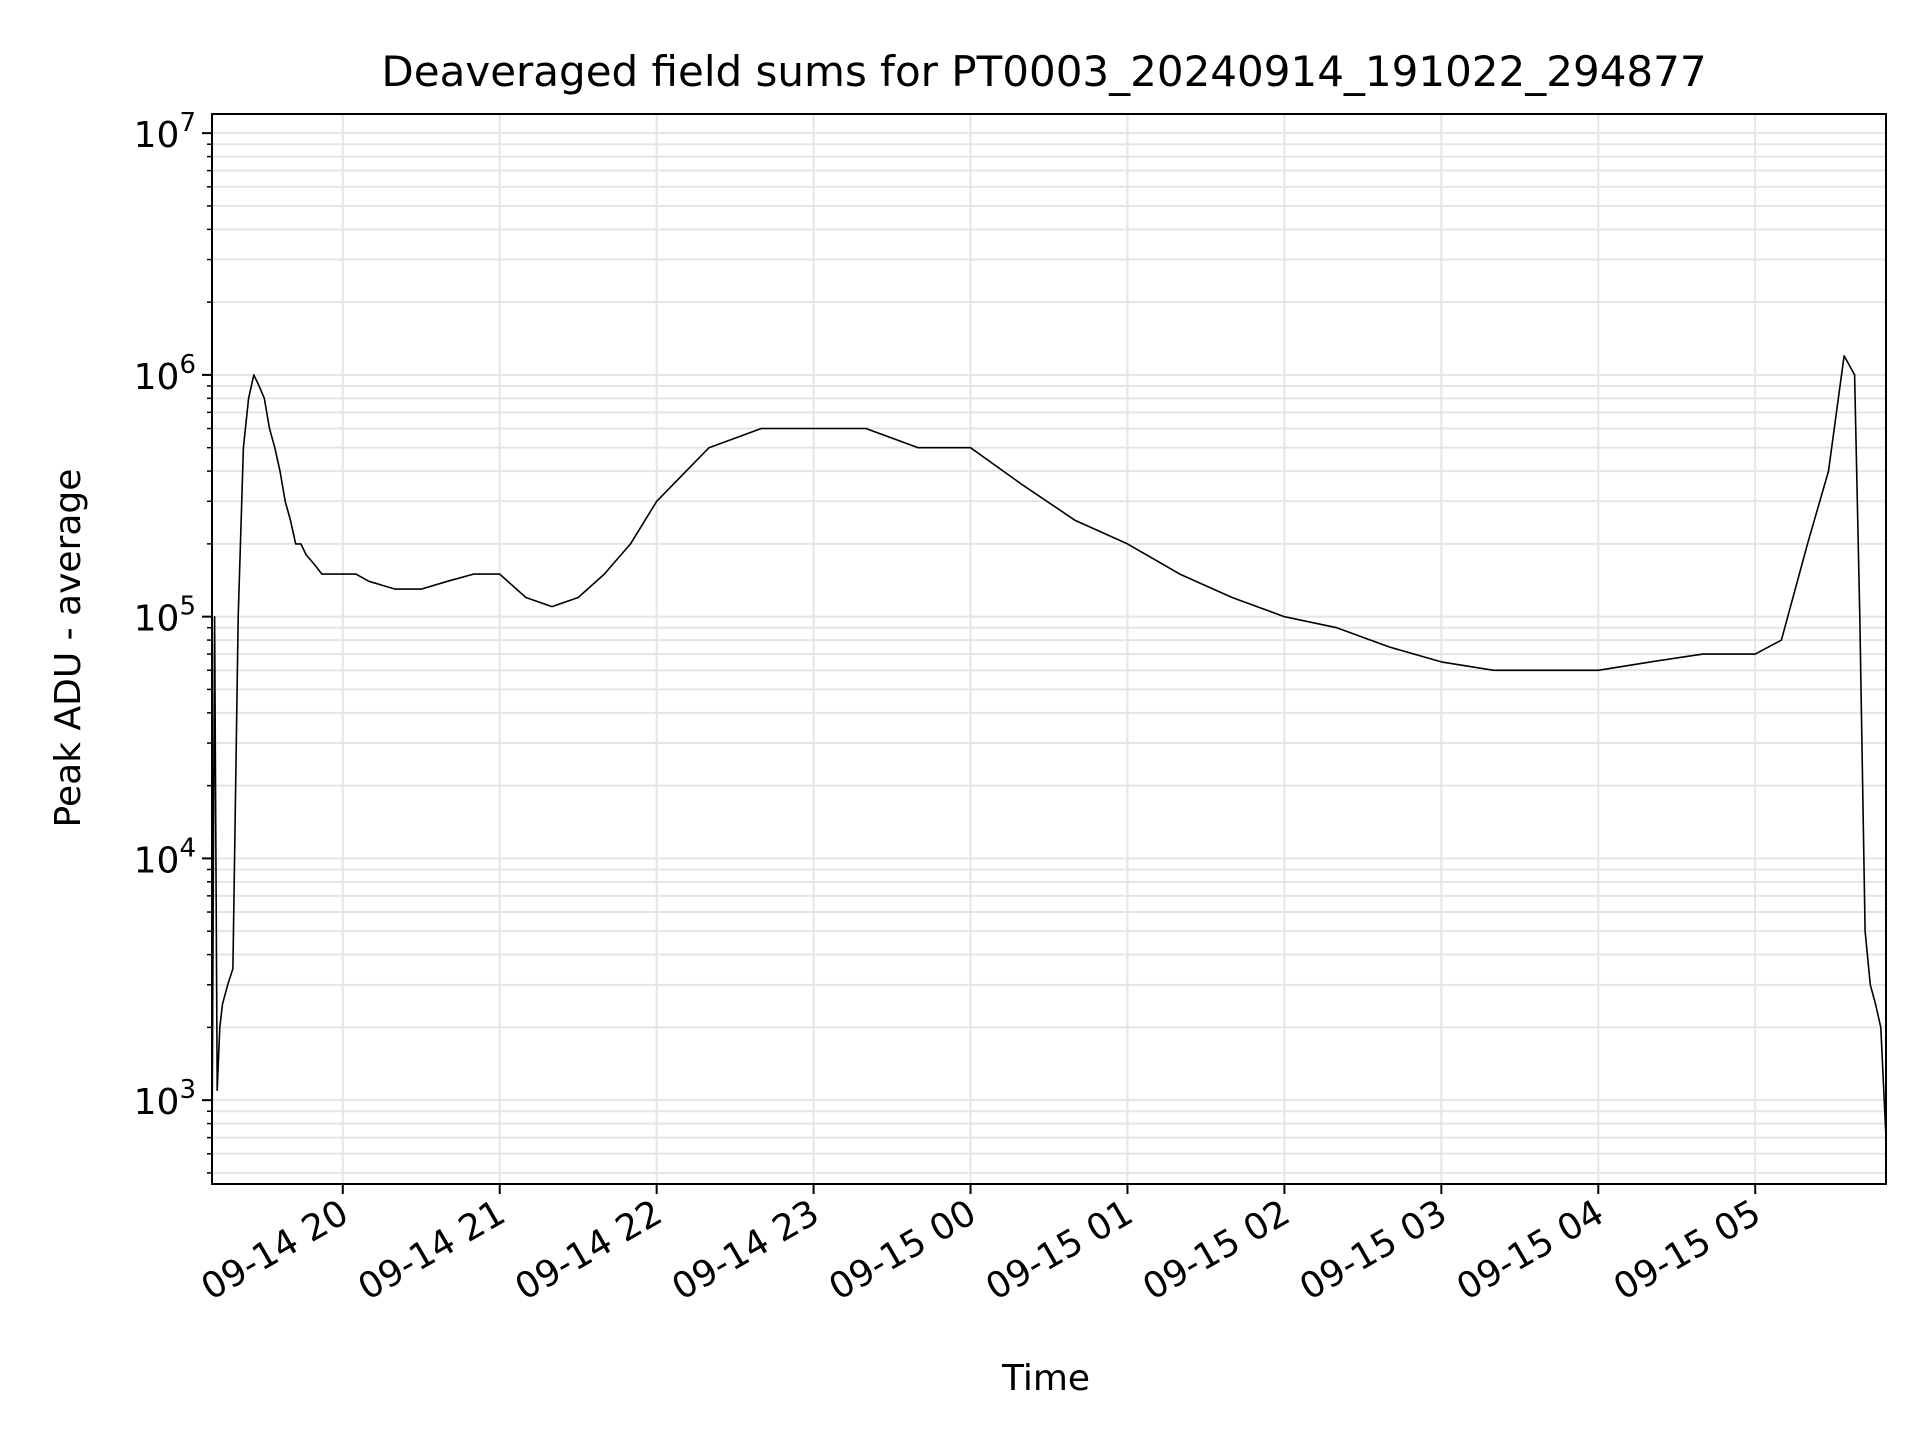 The height and width of the screenshot is (1445, 1920). What do you see at coordinates (745, 1250) in the screenshot?
I see `x-tick-label: 09-14 23` at bounding box center [745, 1250].